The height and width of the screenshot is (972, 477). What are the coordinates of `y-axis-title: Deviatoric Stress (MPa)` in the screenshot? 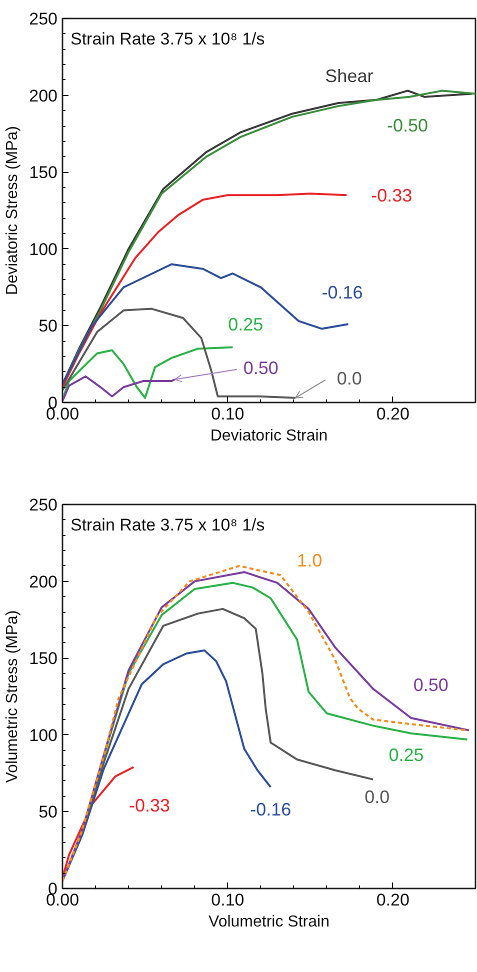 It's located at (13, 210).